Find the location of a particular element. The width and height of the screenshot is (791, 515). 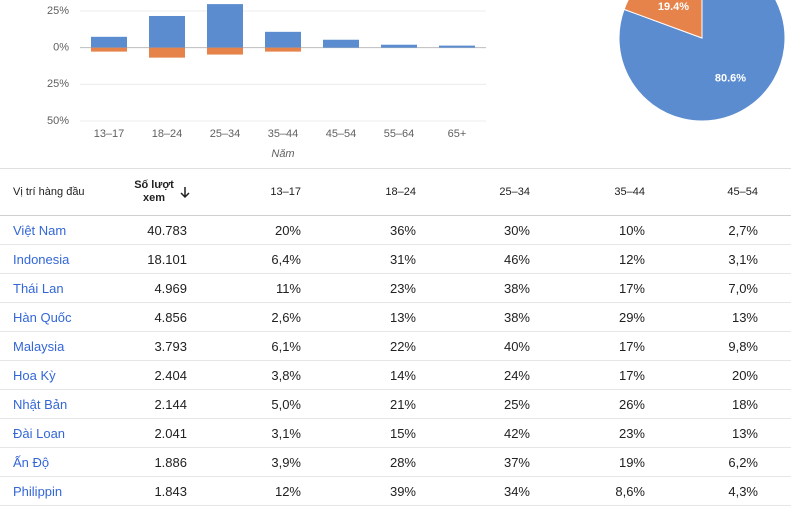

table-row: Hoa Kỳ 2.404 3,8% 14% 24% 17% 20% is located at coordinates (395, 375).